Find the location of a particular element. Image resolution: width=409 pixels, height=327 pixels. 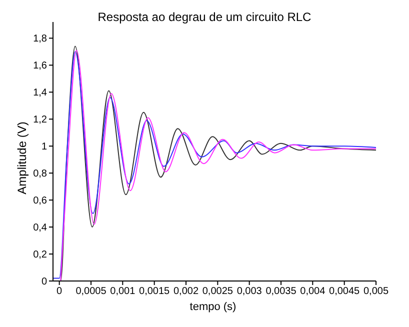

x-tick-label: 0,001 is located at coordinates (123, 292).